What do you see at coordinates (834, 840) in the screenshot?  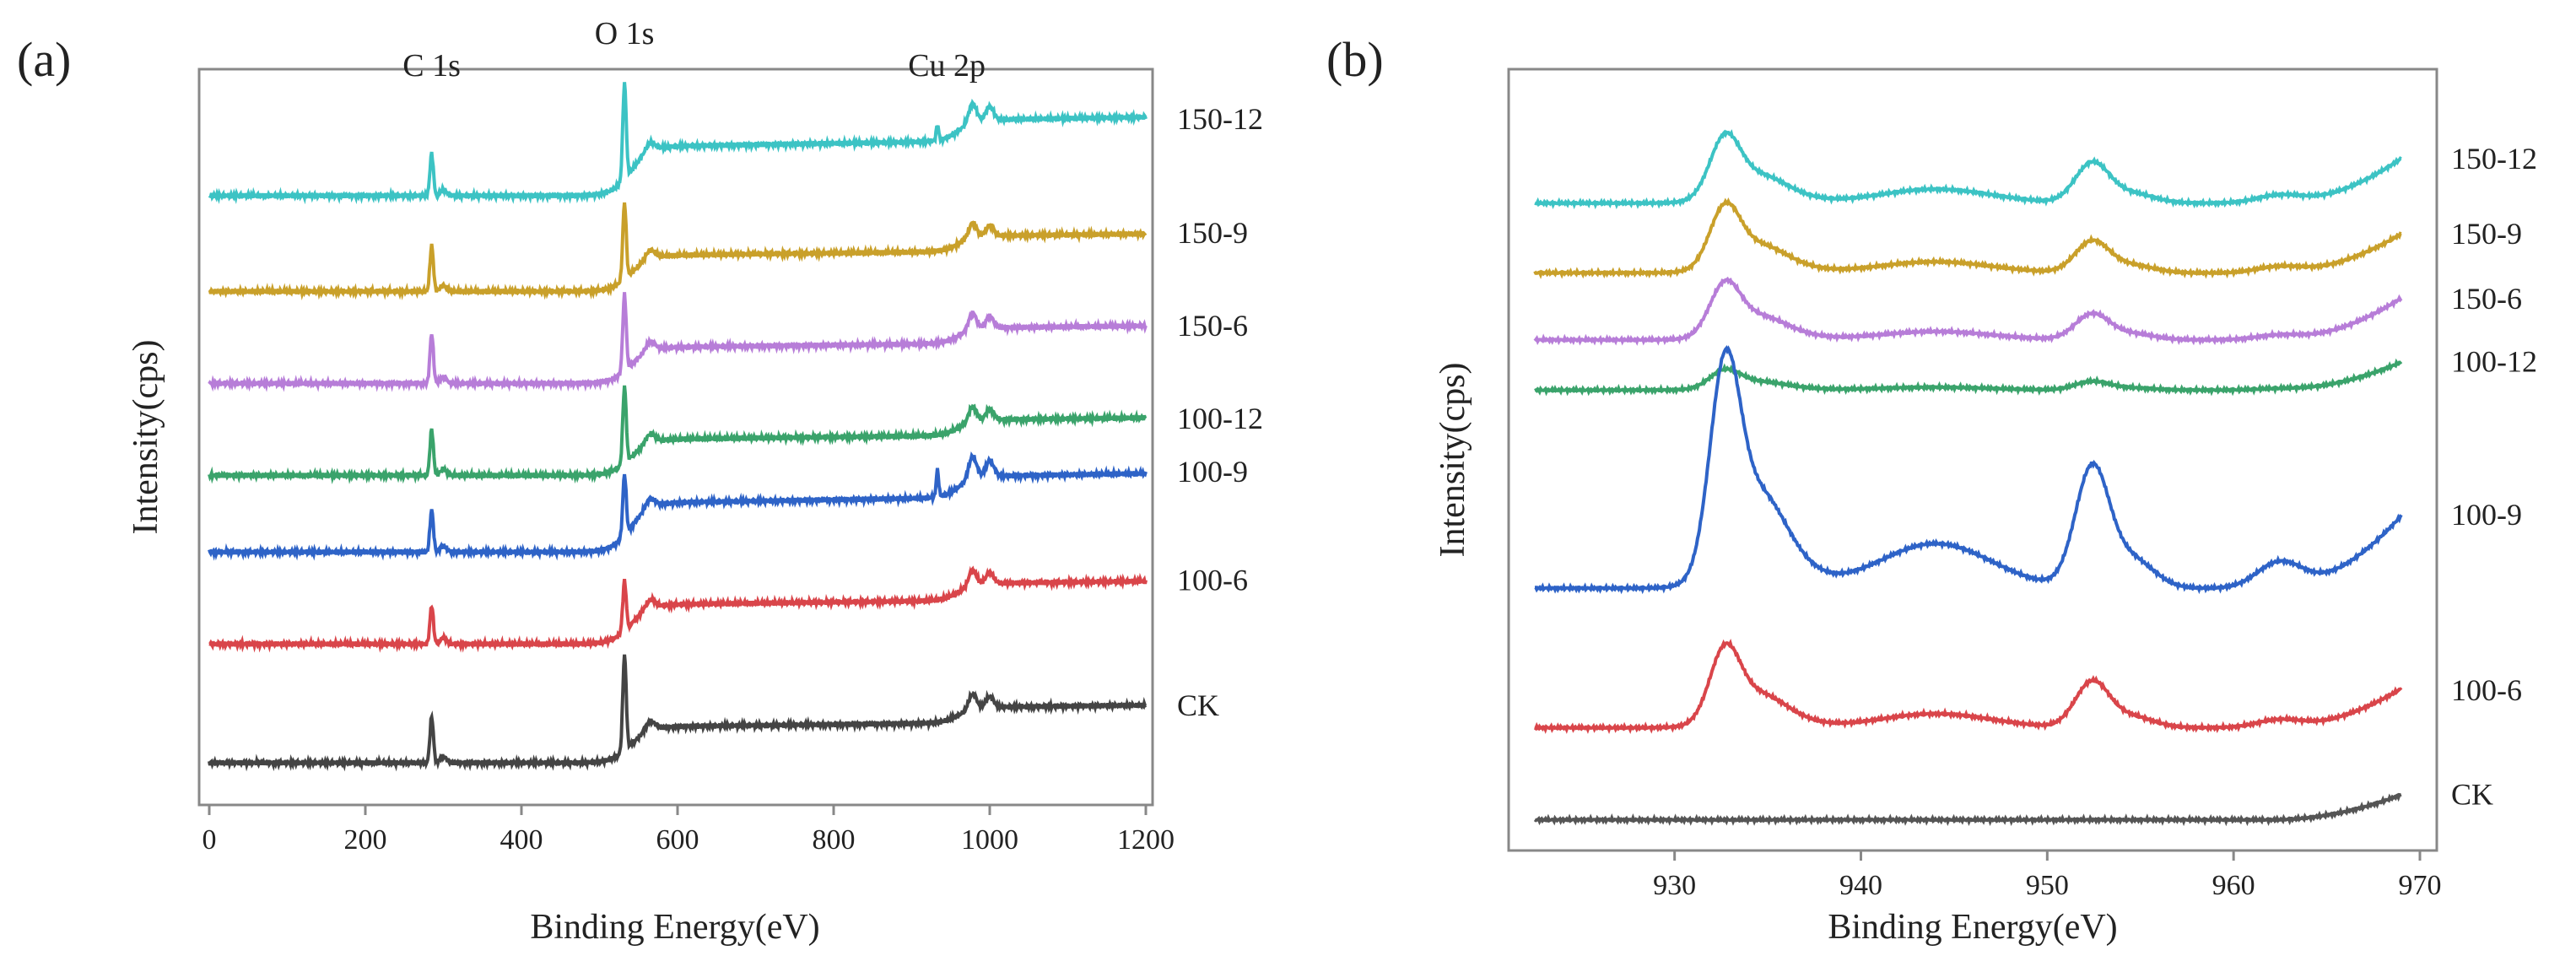 I see `panel-a-x-tick-label: 800` at bounding box center [834, 840].